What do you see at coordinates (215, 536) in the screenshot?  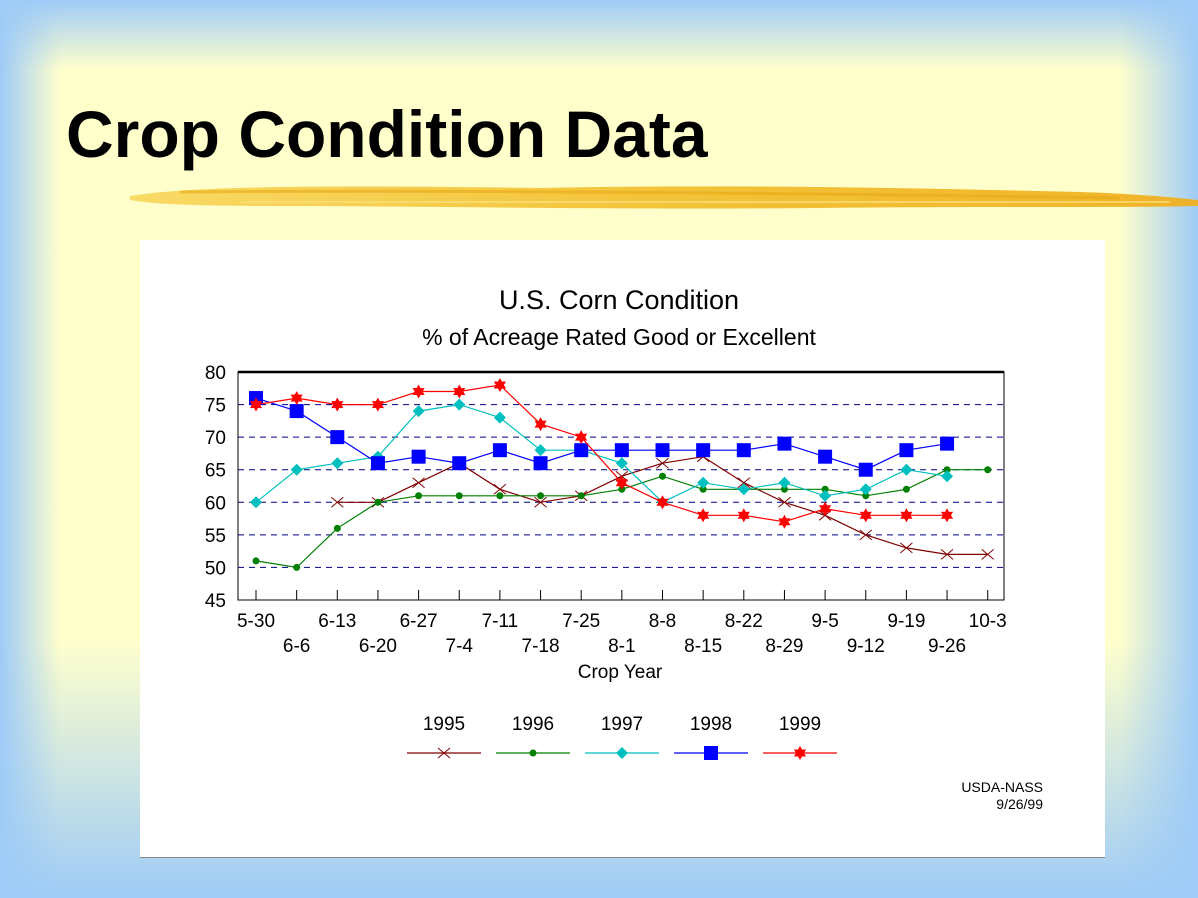 I see `y-tick-label: 55` at bounding box center [215, 536].